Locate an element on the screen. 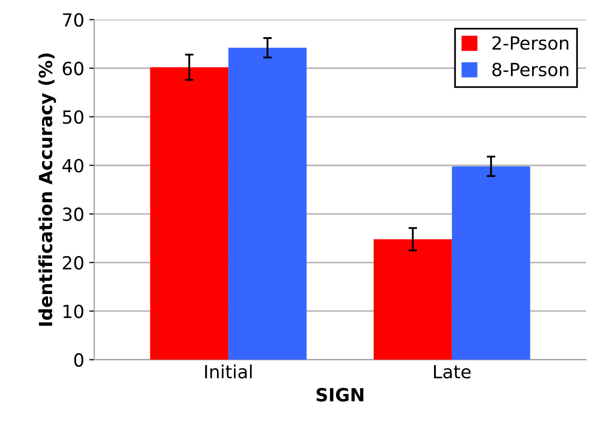 This screenshot has width=589, height=436. x-axis-title: SIGN is located at coordinates (340, 395).